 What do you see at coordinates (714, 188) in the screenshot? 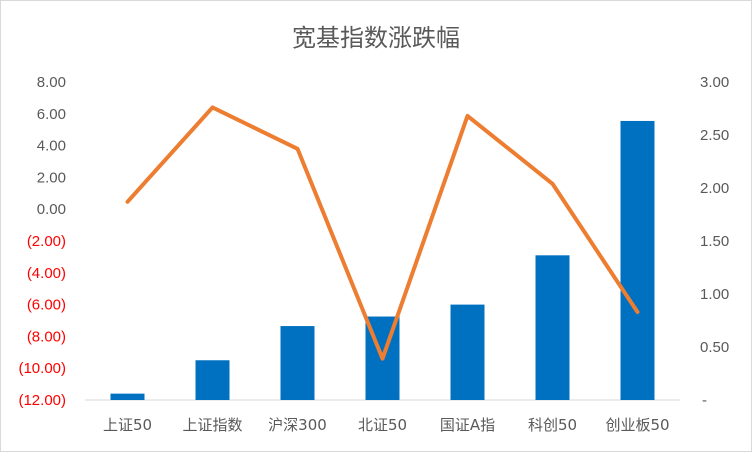
I see `y-right-tick-label: 2.00` at bounding box center [714, 188].